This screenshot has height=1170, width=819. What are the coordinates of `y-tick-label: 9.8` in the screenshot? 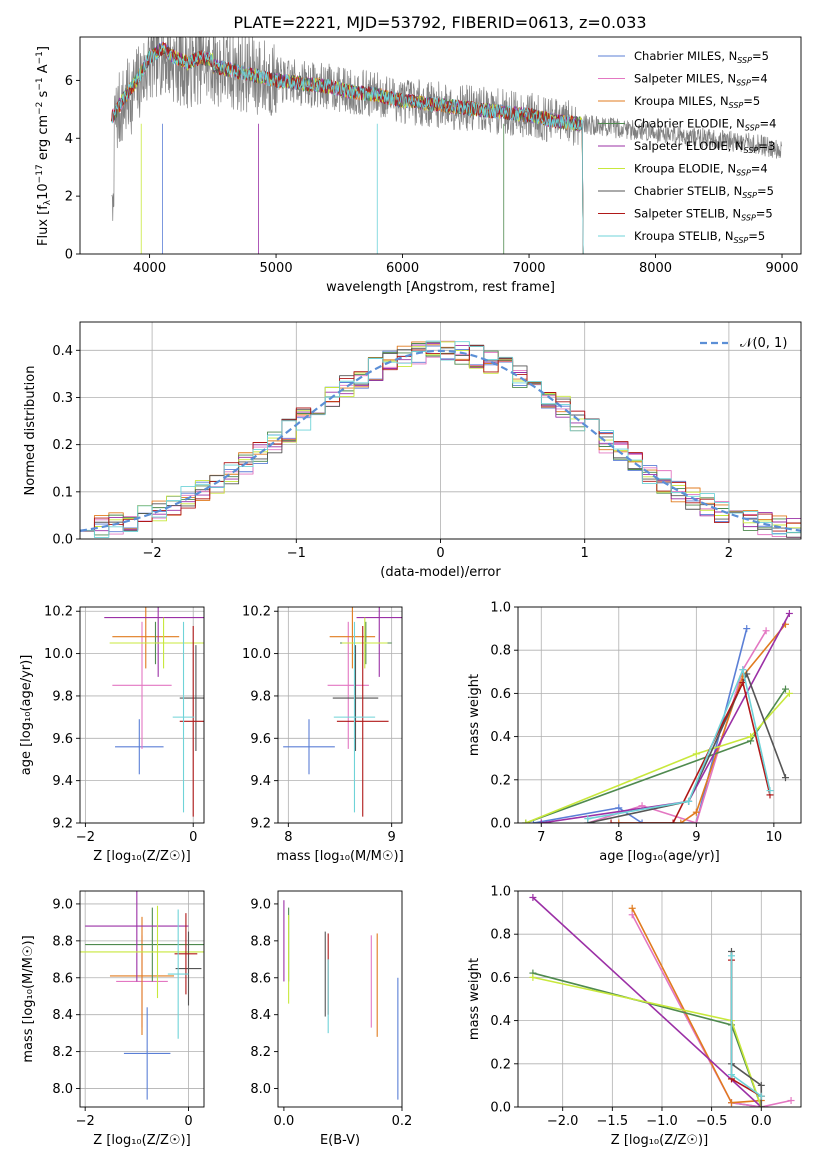 It's located at (62, 696).